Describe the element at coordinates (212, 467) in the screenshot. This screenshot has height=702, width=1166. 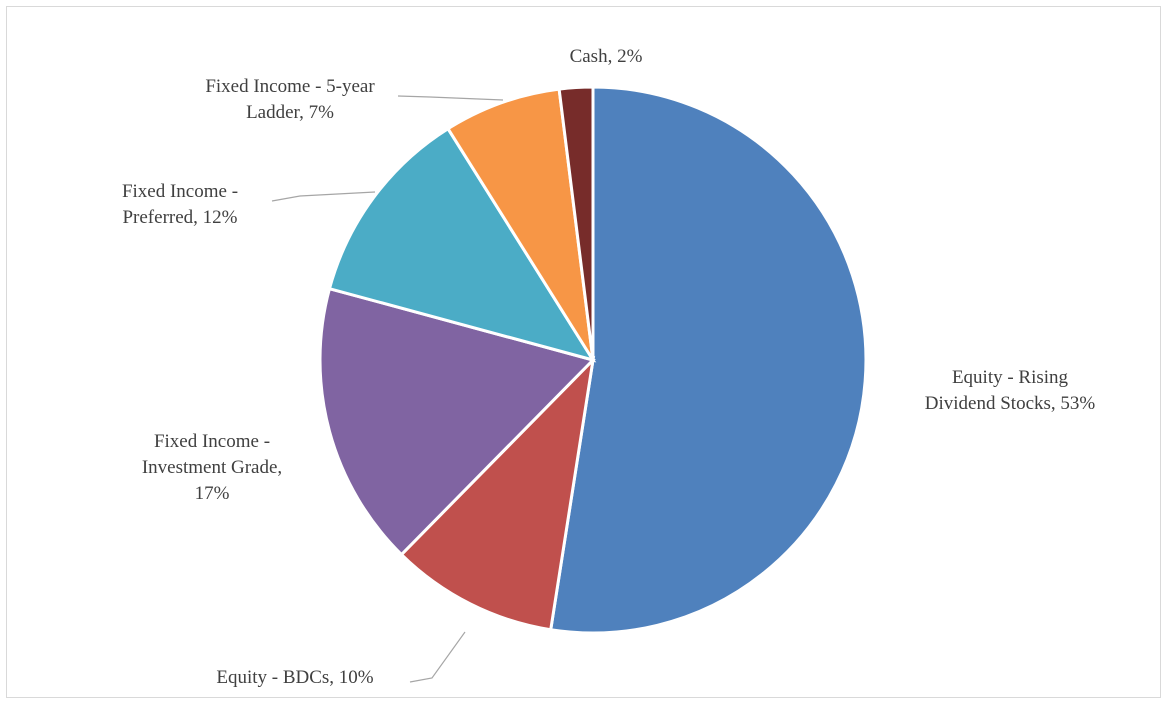
I see `slice-label-3: Fixed Income -Investment Grade, 17%` at that location.